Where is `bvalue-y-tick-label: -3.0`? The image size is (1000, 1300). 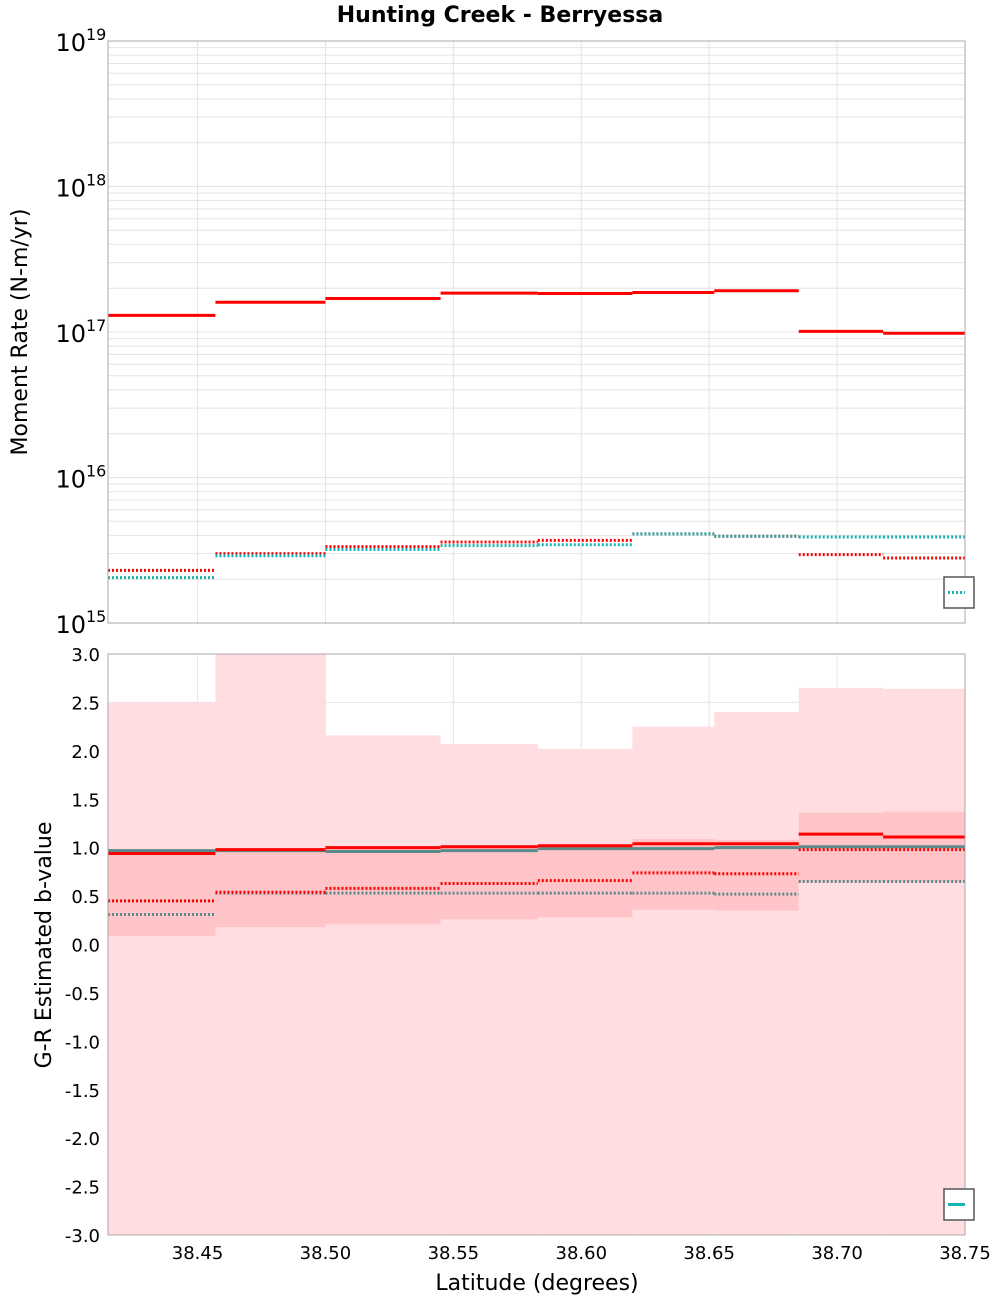 bvalue-y-tick-label: -3.0 is located at coordinates (82, 1236).